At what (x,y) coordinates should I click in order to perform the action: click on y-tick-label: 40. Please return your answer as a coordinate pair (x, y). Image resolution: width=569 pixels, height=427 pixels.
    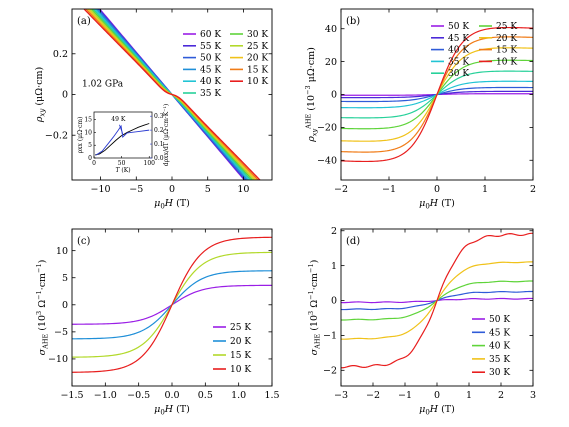
    Looking at the image, I should click on (331, 29).